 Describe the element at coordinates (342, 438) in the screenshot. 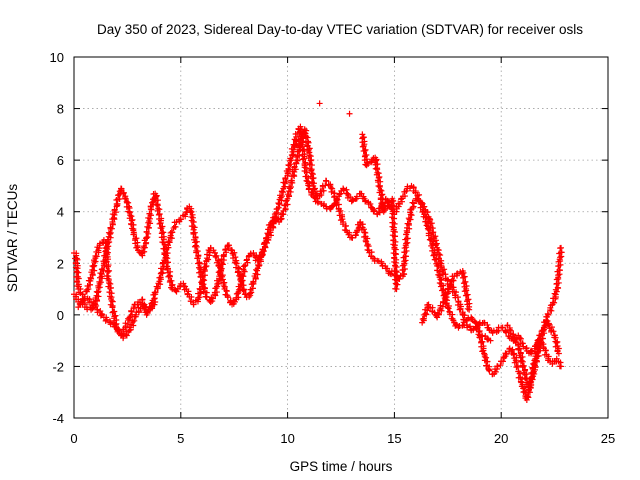

I see `x-tick-labels: 0 5 10 15 20 25` at that location.